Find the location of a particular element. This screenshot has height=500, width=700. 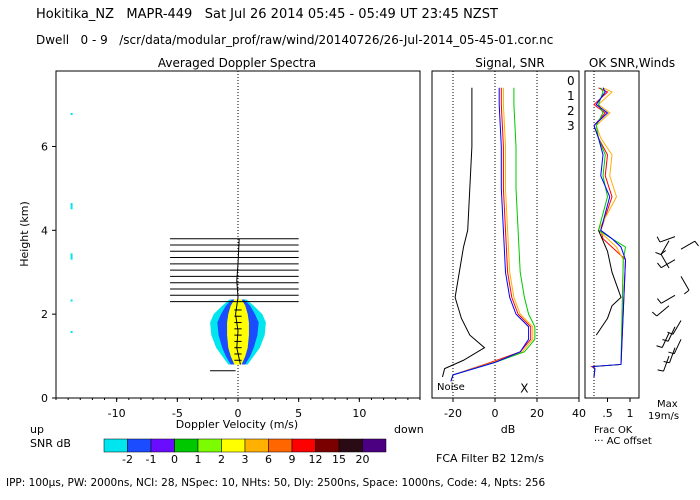

colorbar-tick-label: -1 is located at coordinates (151, 459).